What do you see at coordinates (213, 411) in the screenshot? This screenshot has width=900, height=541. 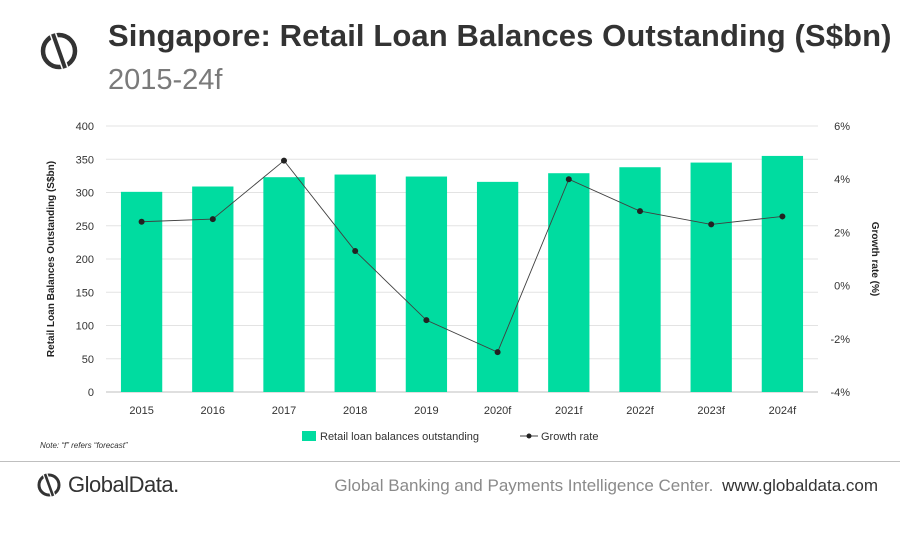 I see `x-tick-label: 2016` at bounding box center [213, 411].